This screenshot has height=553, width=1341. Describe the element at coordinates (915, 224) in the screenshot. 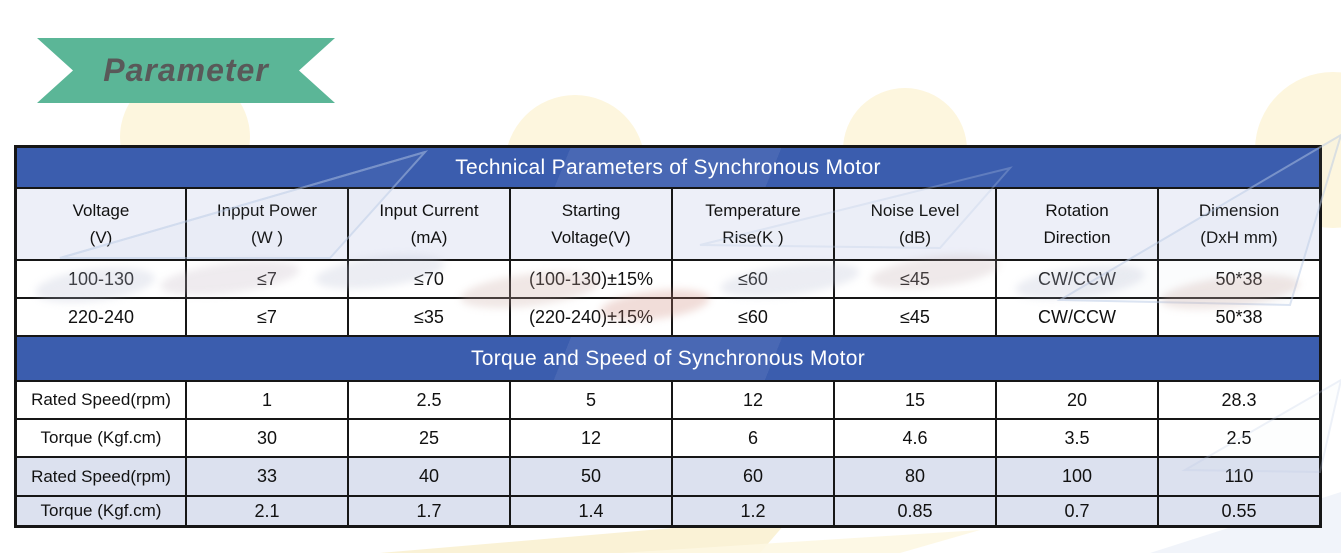

I see `column-header-noise-level: Noise Level (dB)` at that location.